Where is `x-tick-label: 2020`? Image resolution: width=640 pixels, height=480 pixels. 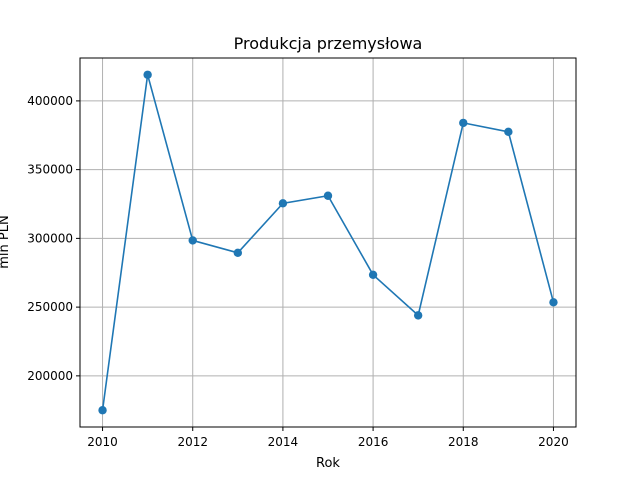 x-tick-label: 2020 is located at coordinates (553, 442).